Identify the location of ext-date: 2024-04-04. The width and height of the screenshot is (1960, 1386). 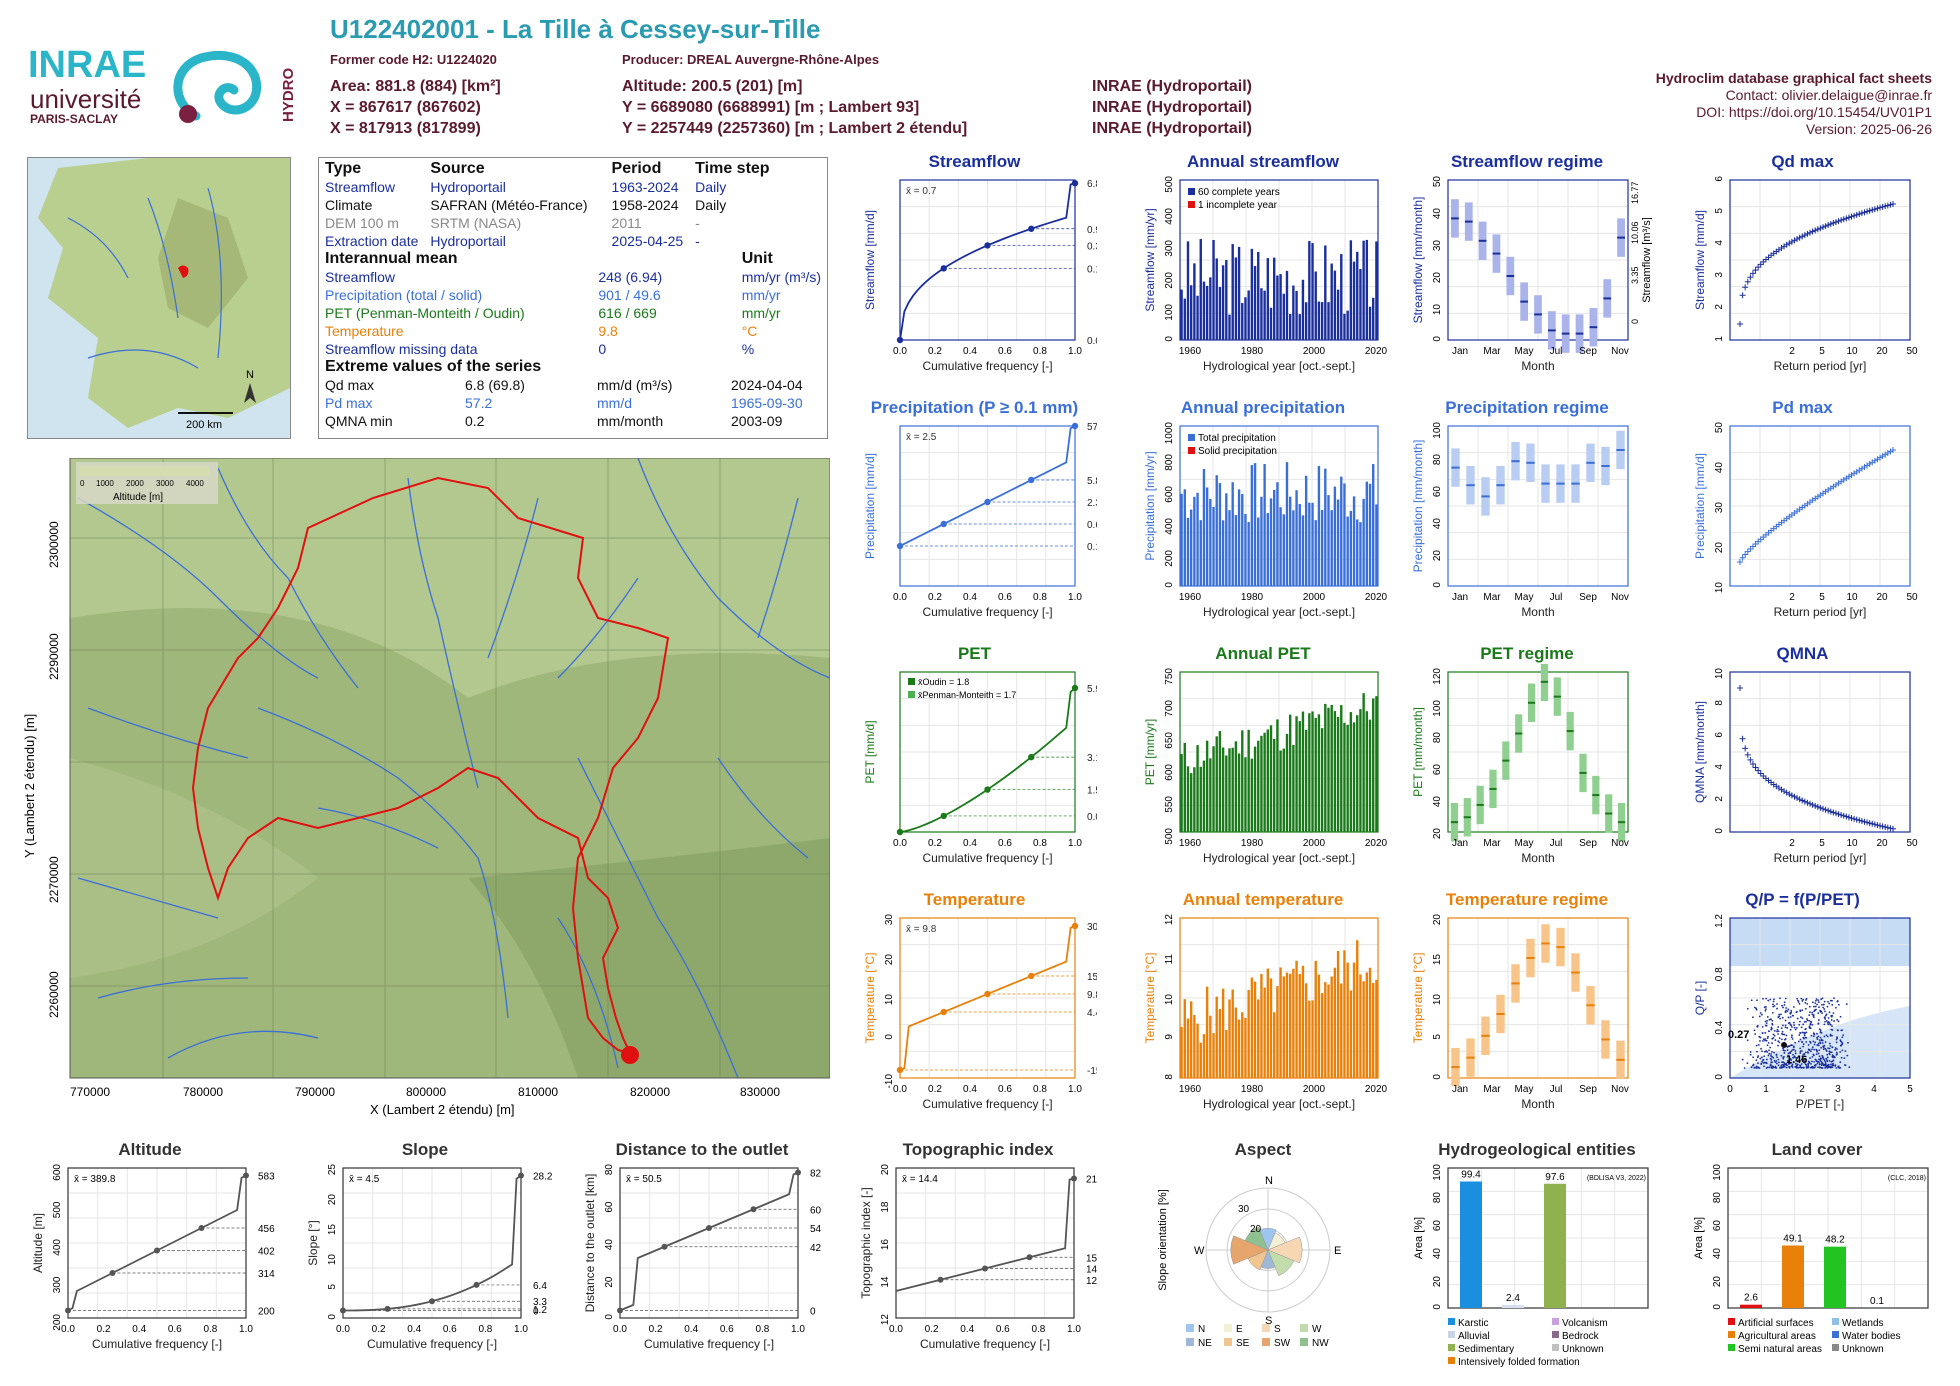
(767, 385).